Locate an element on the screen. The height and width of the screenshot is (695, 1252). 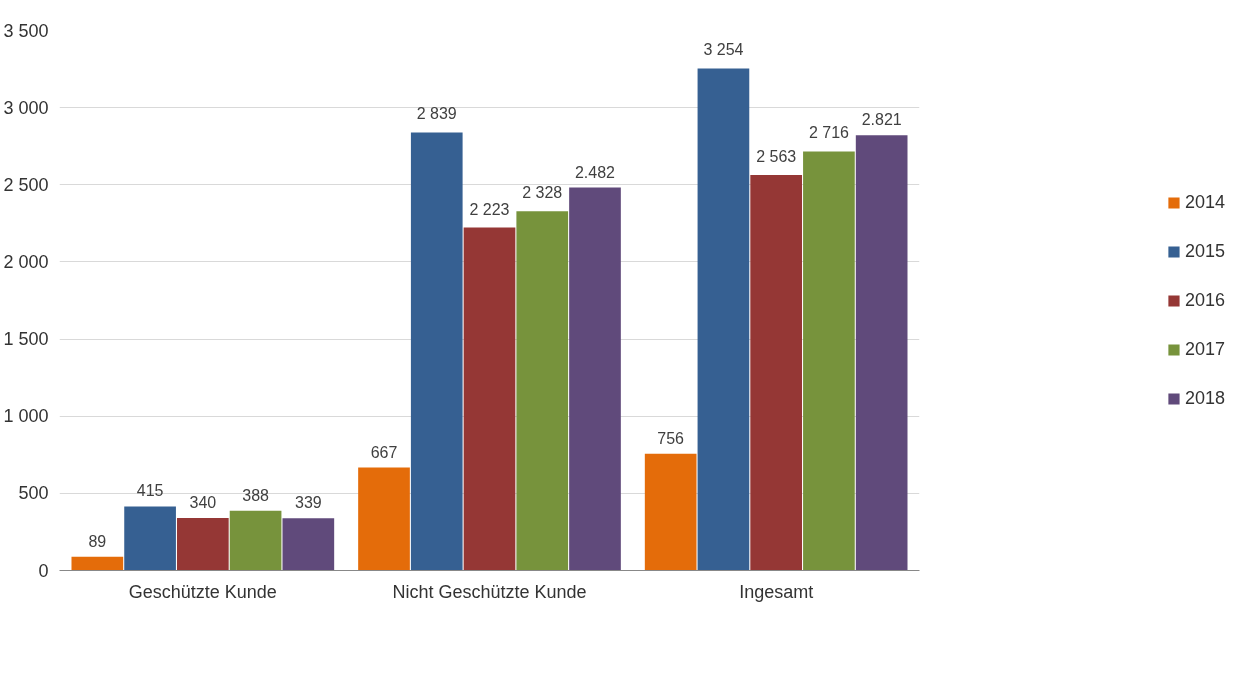
y-tick-label: 1 000 is located at coordinates (26, 416).